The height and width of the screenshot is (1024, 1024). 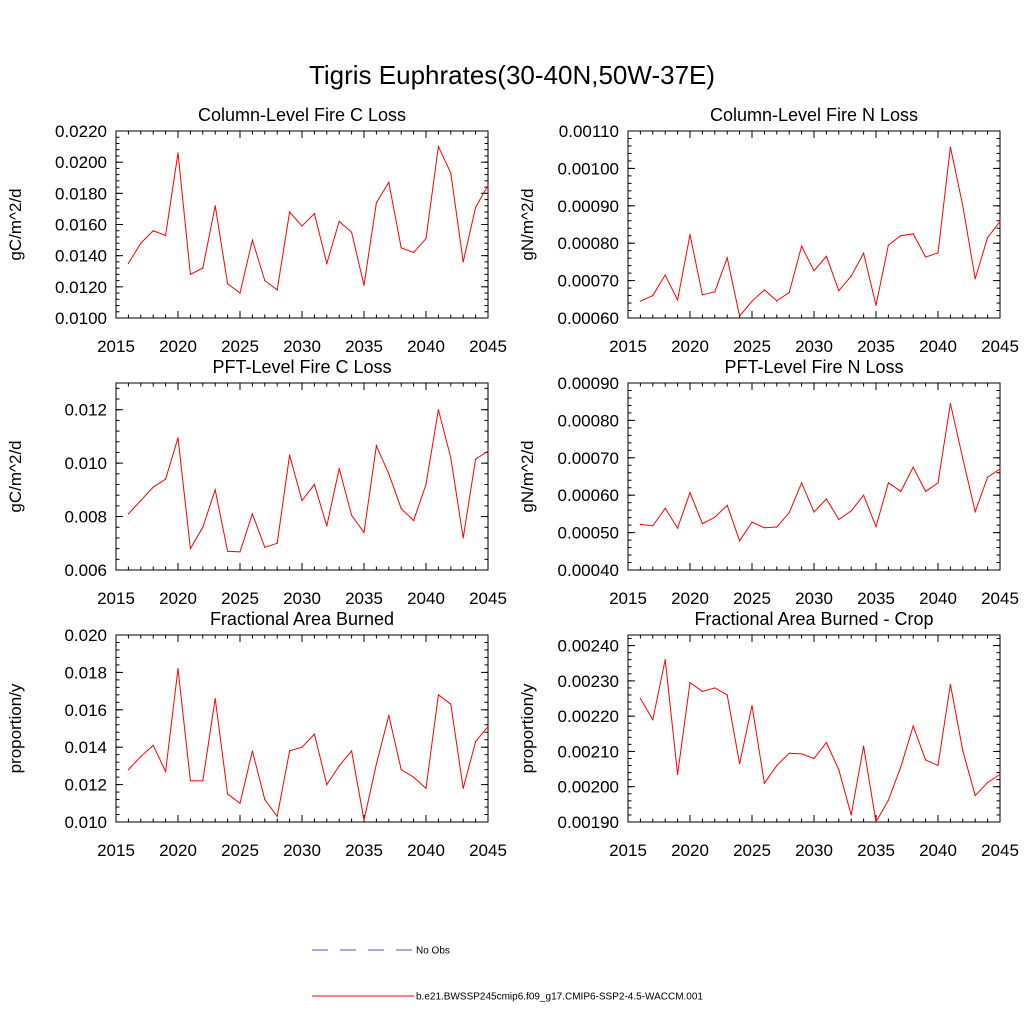 I want to click on y-tick-label: 0.014, so click(x=85, y=747).